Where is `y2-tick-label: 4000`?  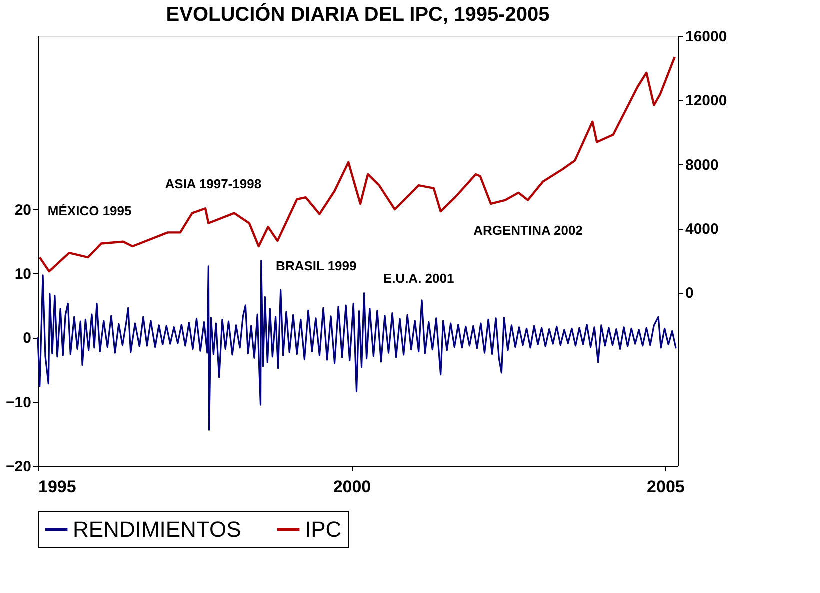
y2-tick-label: 4000 is located at coordinates (702, 229).